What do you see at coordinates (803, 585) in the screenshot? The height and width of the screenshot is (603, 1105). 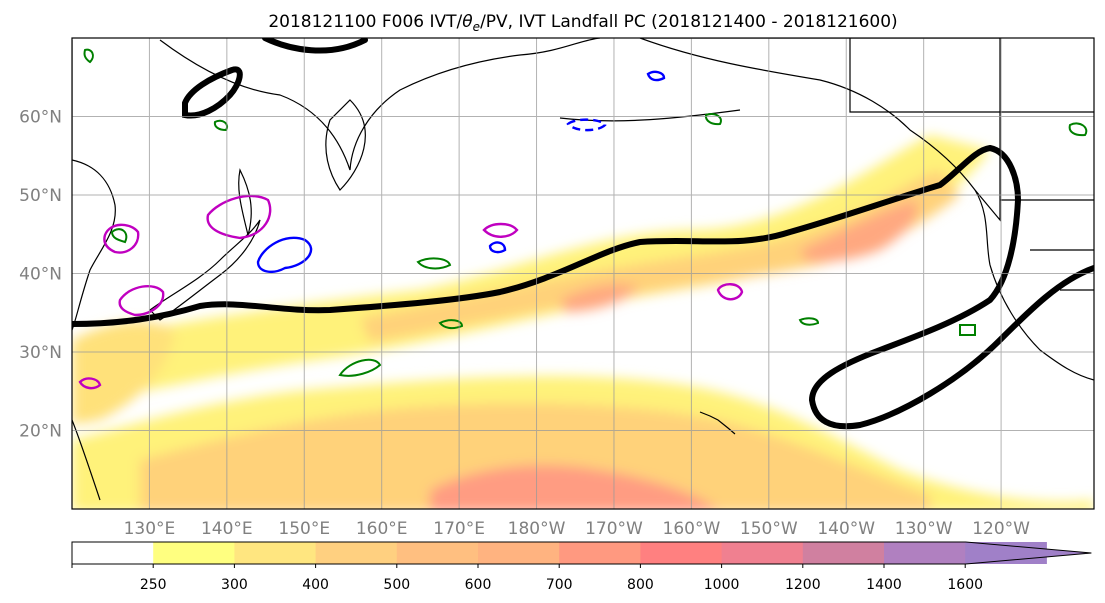 I see `colorbar-tick-label: 1200` at bounding box center [803, 585].